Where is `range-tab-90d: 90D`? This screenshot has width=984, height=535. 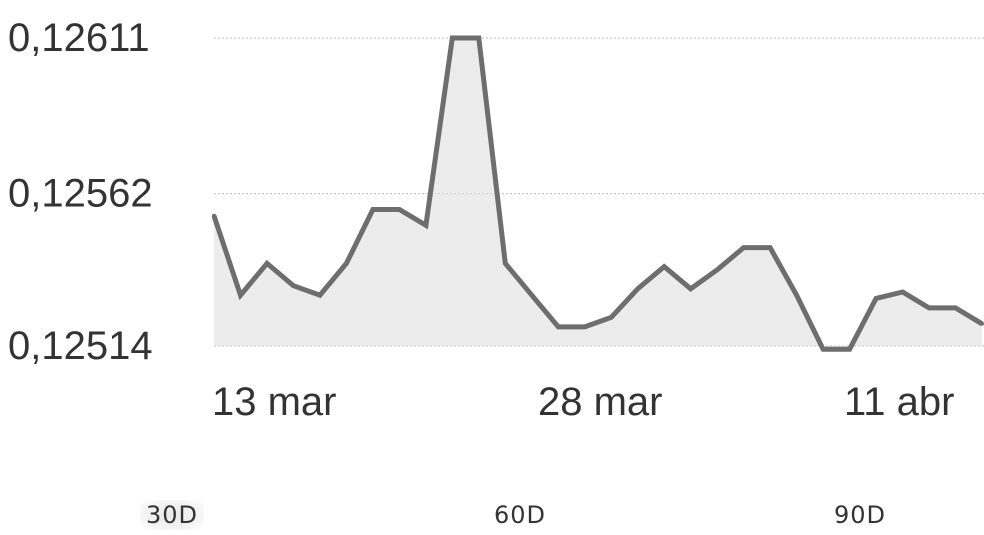 range-tab-90d: 90D is located at coordinates (860, 515).